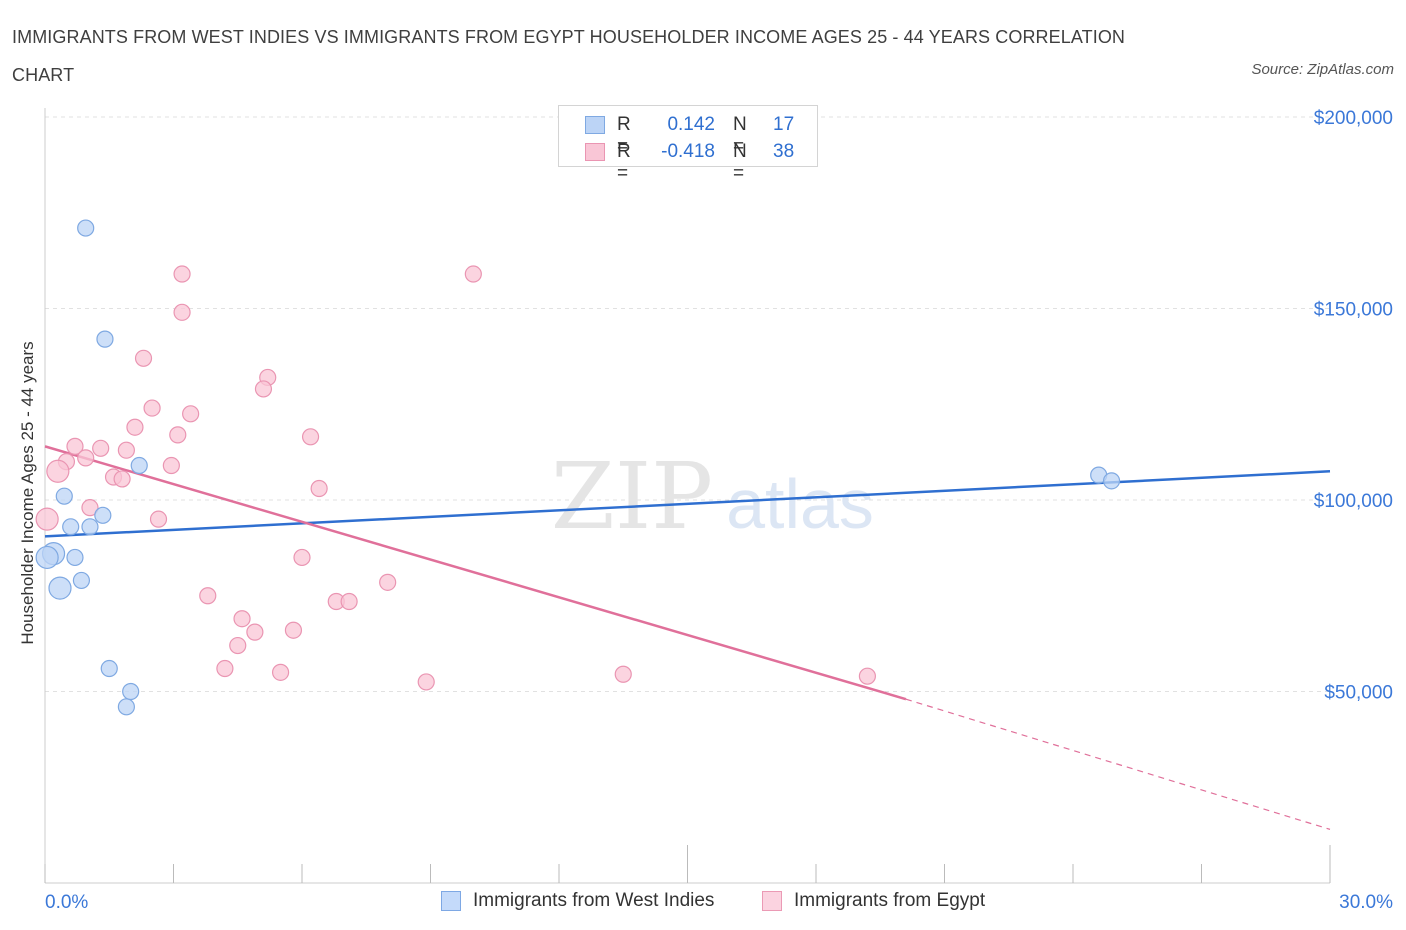 Image resolution: width=1406 pixels, height=930 pixels. What do you see at coordinates (1353, 501) in the screenshot?
I see `y-tick-label: $100,000` at bounding box center [1353, 501].